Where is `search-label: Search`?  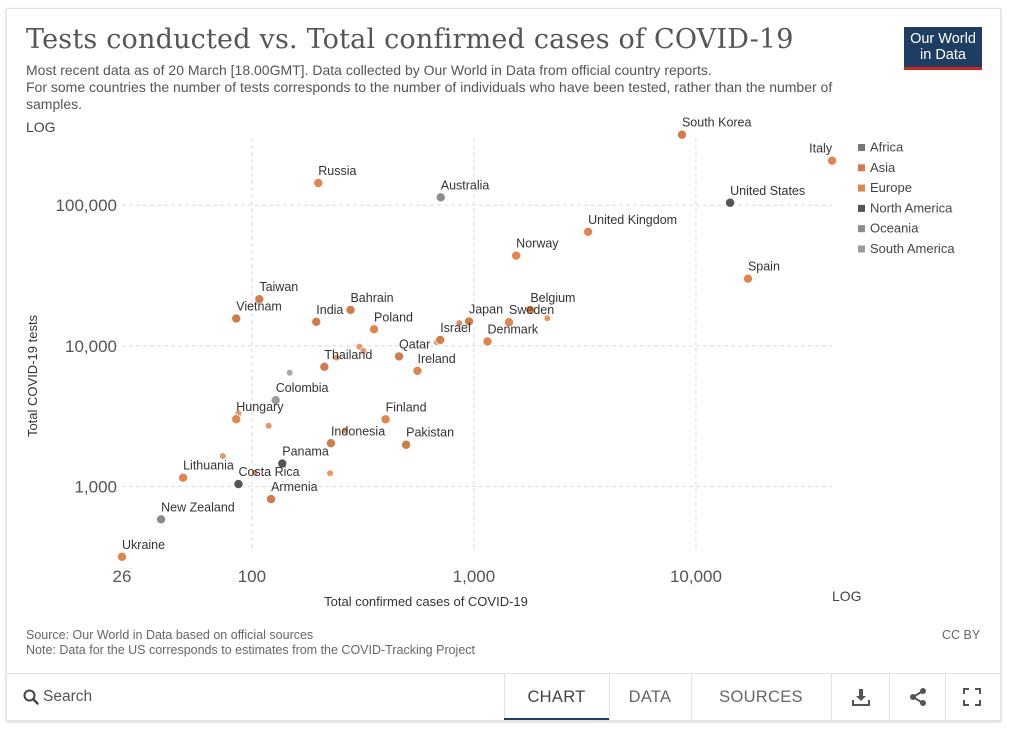 search-label: Search is located at coordinates (68, 696).